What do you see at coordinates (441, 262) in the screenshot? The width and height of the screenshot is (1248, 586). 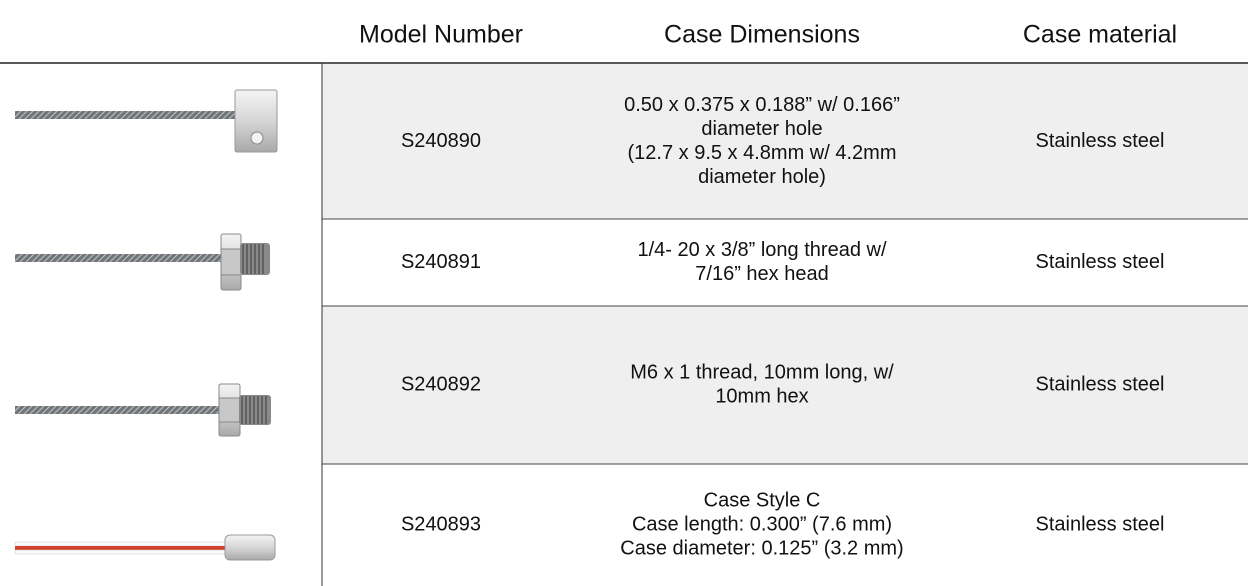 I see `model-number: S240891` at bounding box center [441, 262].